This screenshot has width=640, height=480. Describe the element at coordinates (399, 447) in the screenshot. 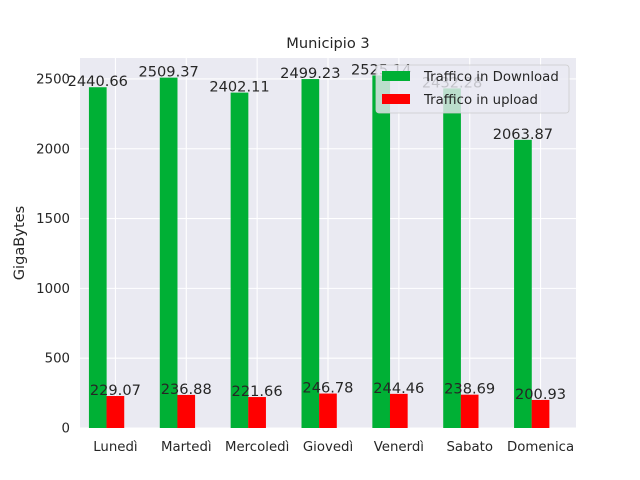

I see `x-tick-label: Venerdì` at that location.